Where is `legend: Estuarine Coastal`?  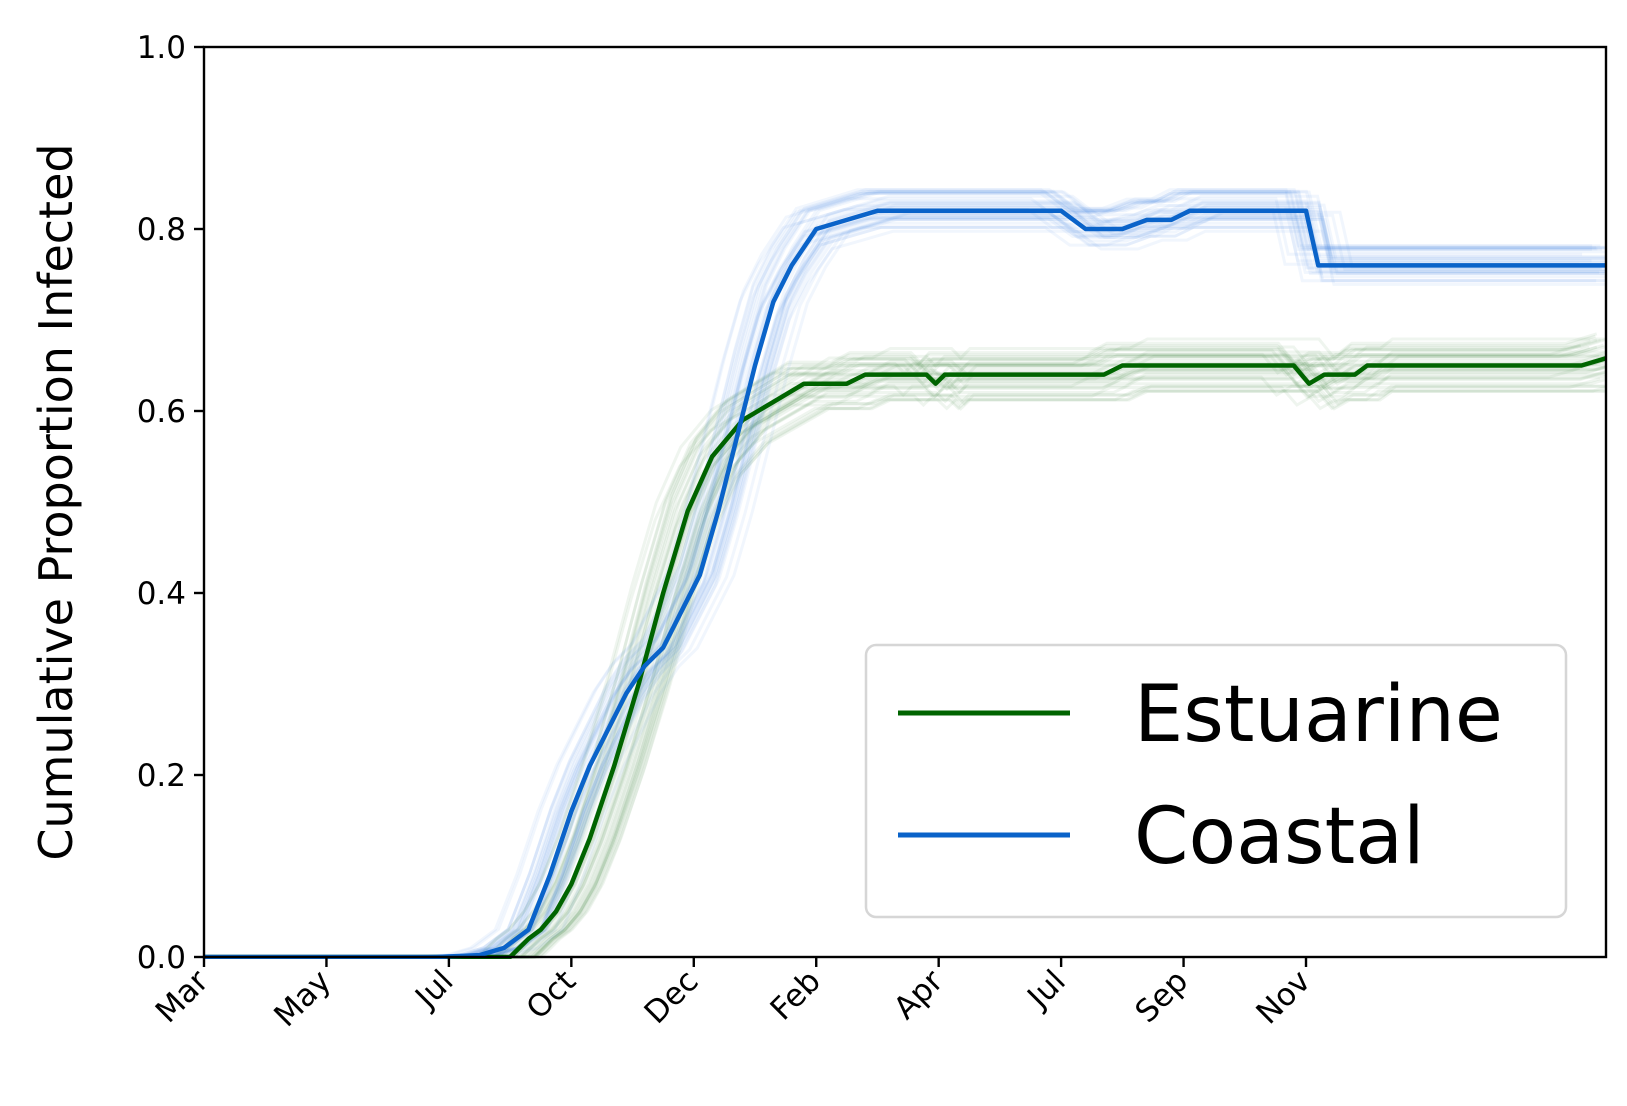
legend: Estuarine Coastal is located at coordinates (1216, 781).